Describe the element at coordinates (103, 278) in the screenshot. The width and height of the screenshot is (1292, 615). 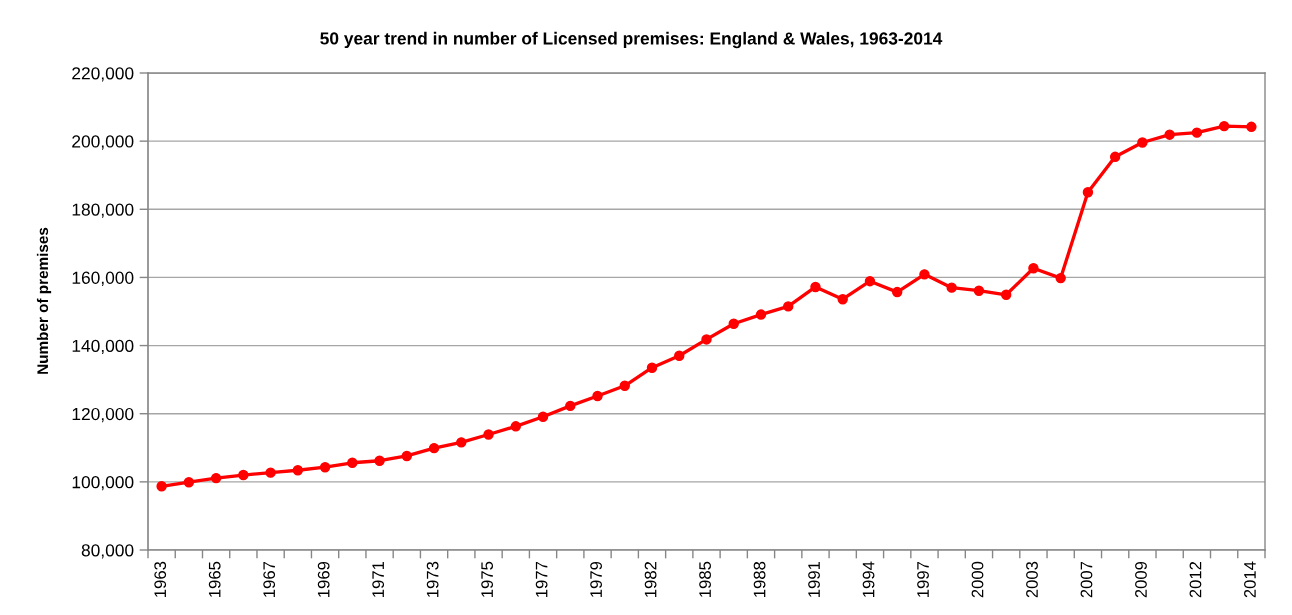
I see `y-tick-label: 160,000` at that location.